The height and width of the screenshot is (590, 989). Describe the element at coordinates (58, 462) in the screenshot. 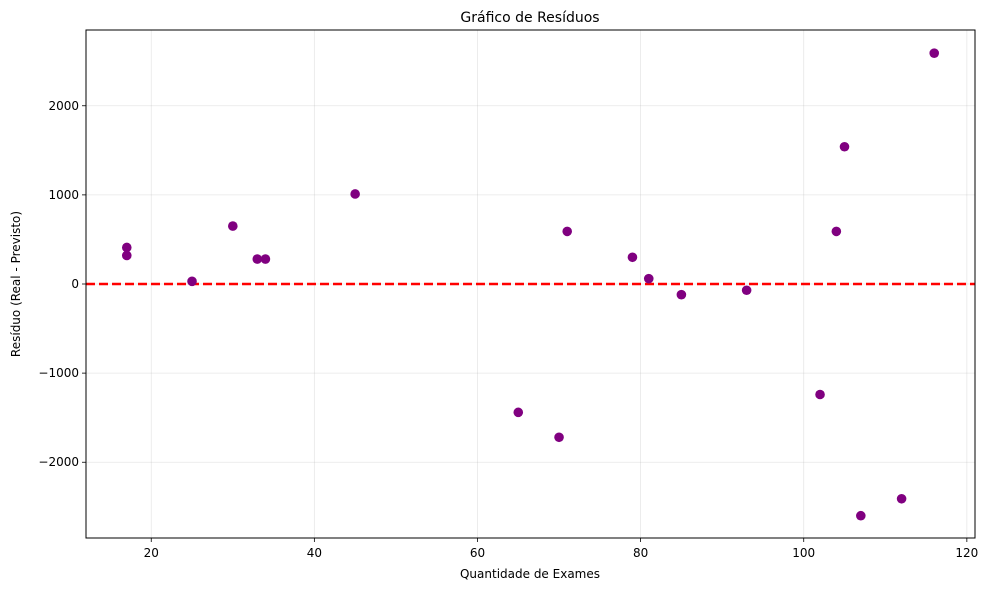

I see `y-tick-label: −2000` at that location.